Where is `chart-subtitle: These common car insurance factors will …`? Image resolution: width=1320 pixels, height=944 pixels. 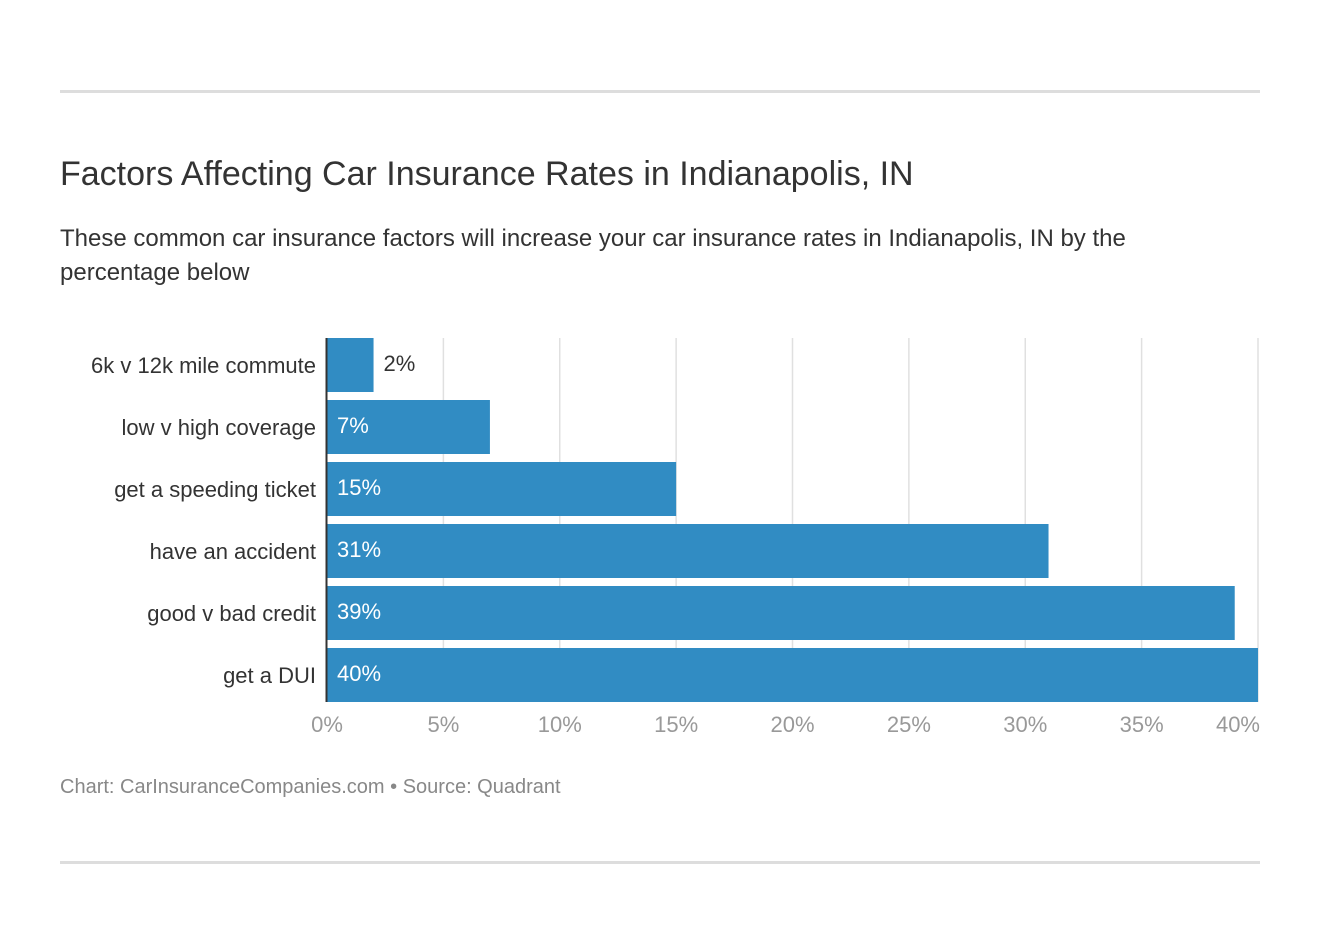 chart-subtitle: These common car insurance factors will … is located at coordinates (593, 255).